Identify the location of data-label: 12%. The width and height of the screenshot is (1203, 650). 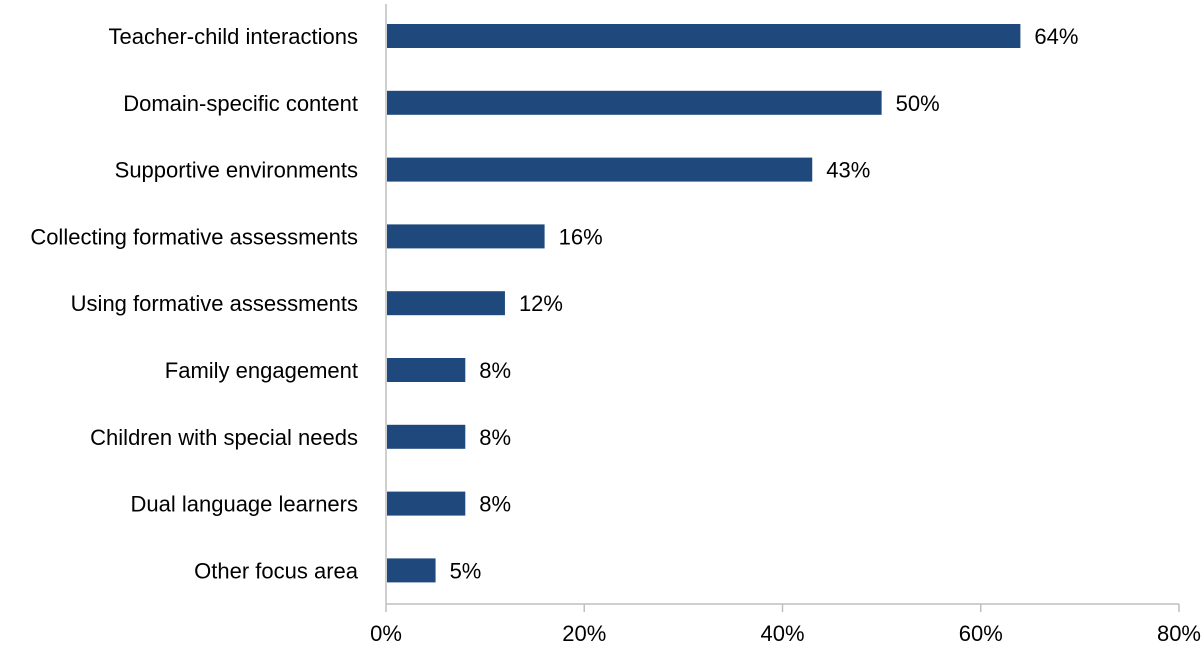
(541, 303).